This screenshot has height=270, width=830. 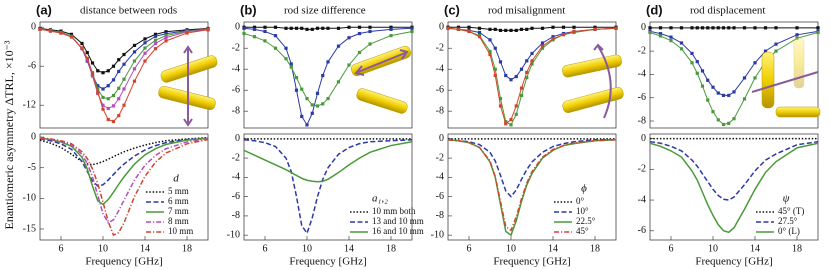 I want to click on panel-label: (a), so click(x=44, y=9).